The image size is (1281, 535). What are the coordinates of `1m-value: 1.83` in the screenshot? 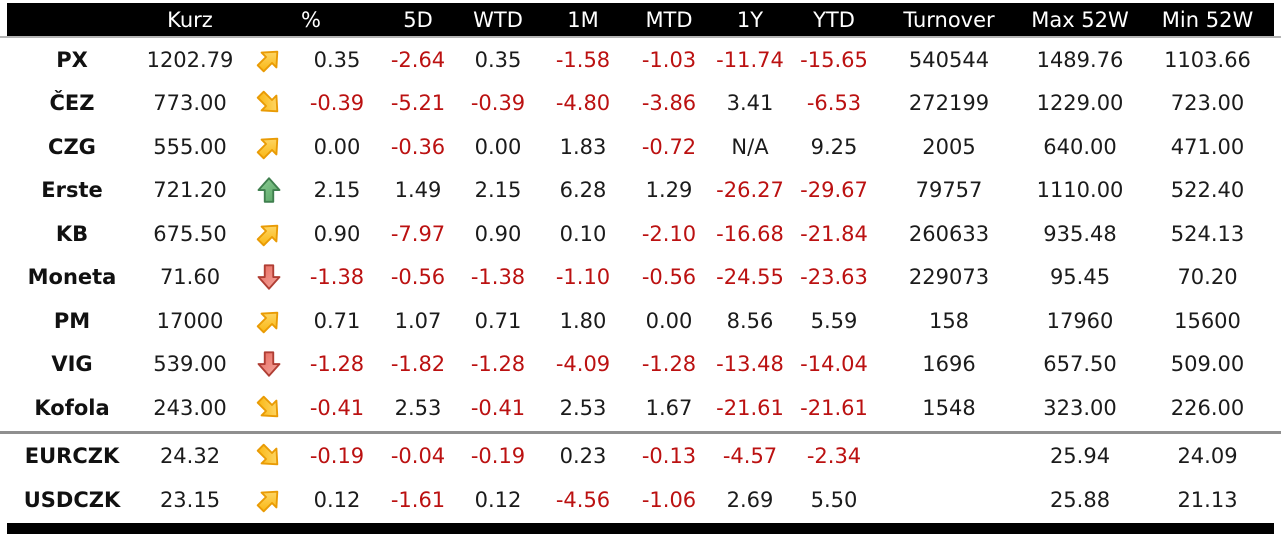 It's located at (583, 146).